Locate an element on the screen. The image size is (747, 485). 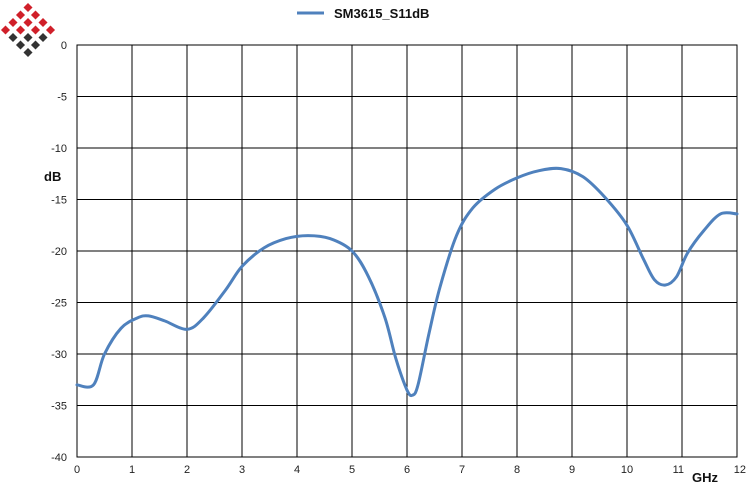
x-tick-labels: 0 1 2 3 4 5 6 7 8 9 10 11 12 is located at coordinates (410, 470).